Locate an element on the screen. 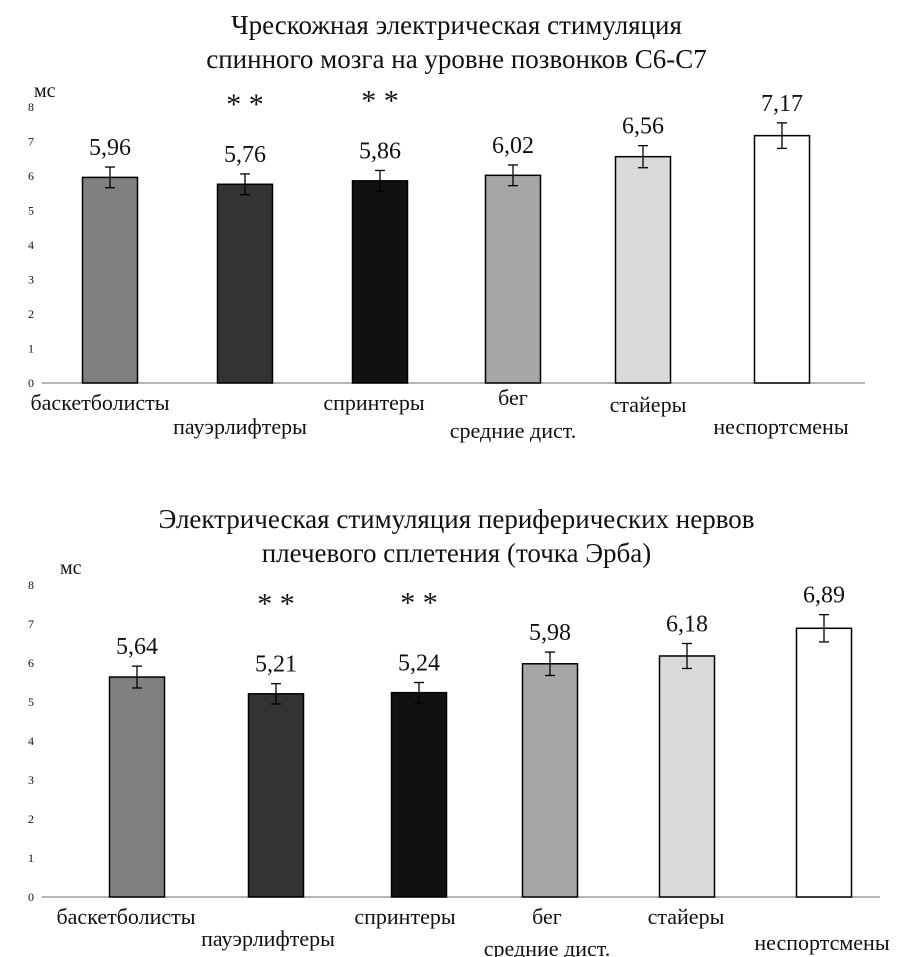 This screenshot has width=913, height=957. chart-title-line: плечевого сплетения (точка Эрба) is located at coordinates (456, 553).